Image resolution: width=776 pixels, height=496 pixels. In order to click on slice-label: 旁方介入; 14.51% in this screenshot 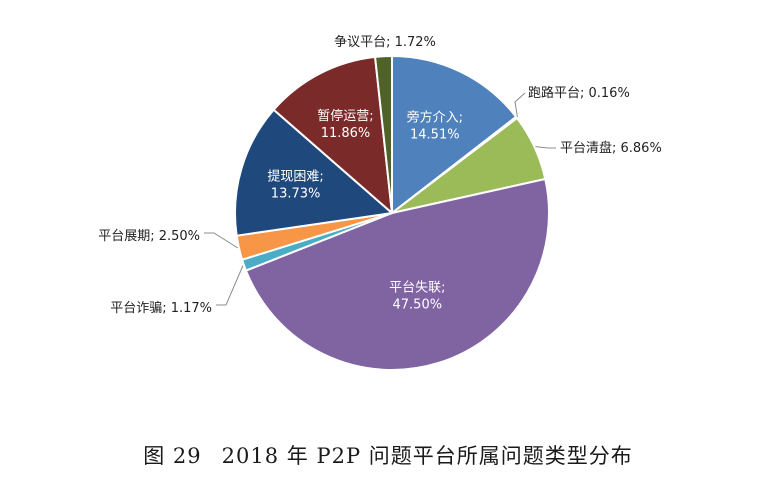, I will do `click(435, 126)`.